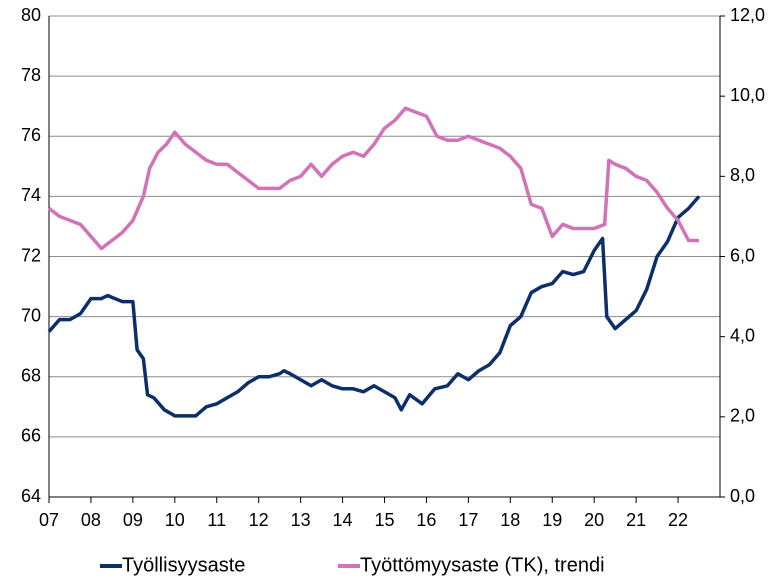  Describe the element at coordinates (510, 520) in the screenshot. I see `x-tick-label: 18` at that location.